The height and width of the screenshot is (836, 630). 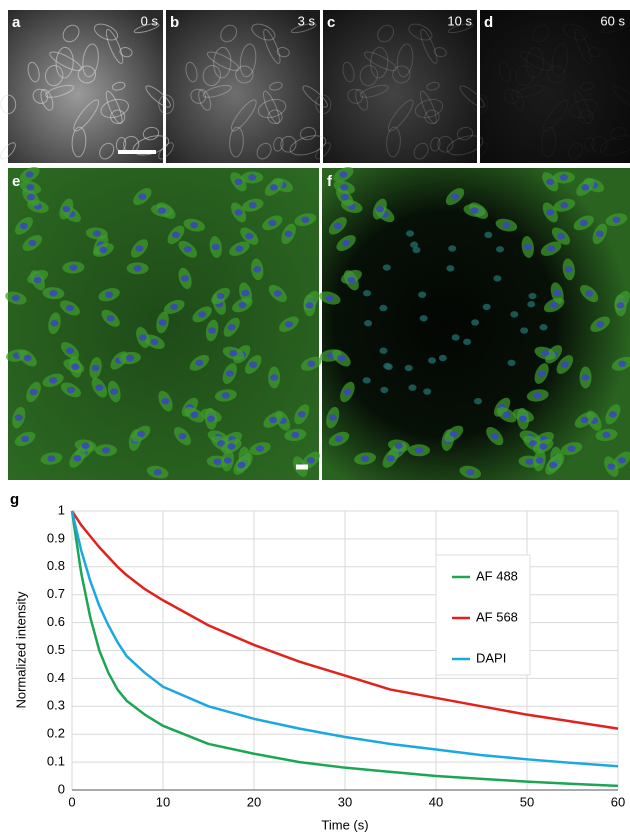 What do you see at coordinates (527, 801) in the screenshot?
I see `x-tick-label: 50` at bounding box center [527, 801].